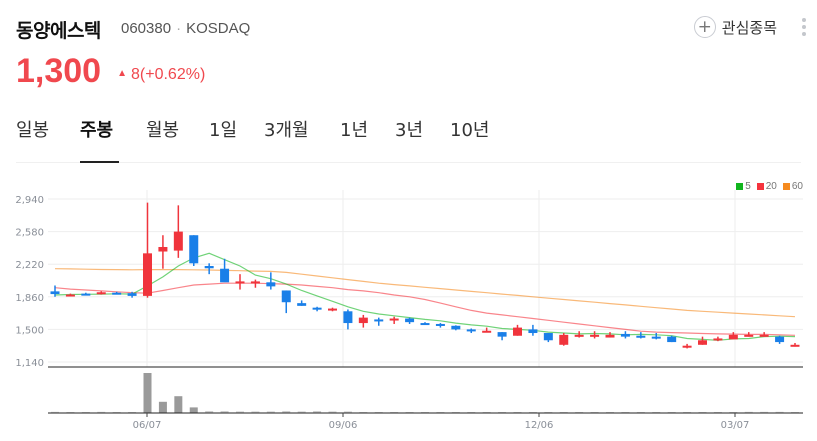 The image size is (817, 441). Describe the element at coordinates (766, 186) in the screenshot. I see `ma-legend: 5 20 60` at that location.